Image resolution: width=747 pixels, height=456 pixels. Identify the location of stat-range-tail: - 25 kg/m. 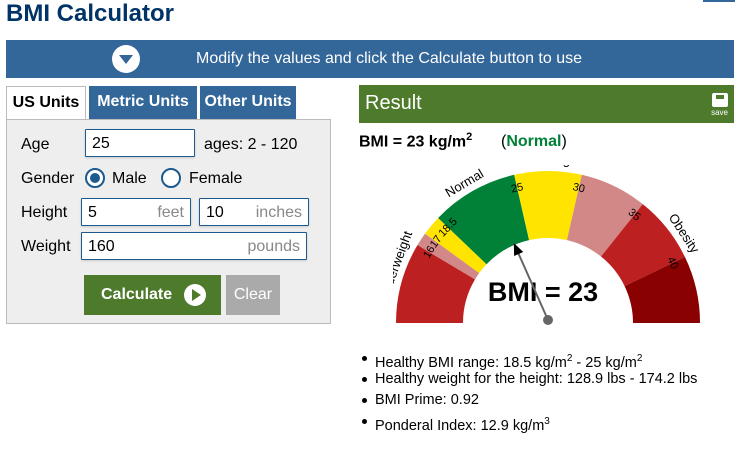
(604, 362).